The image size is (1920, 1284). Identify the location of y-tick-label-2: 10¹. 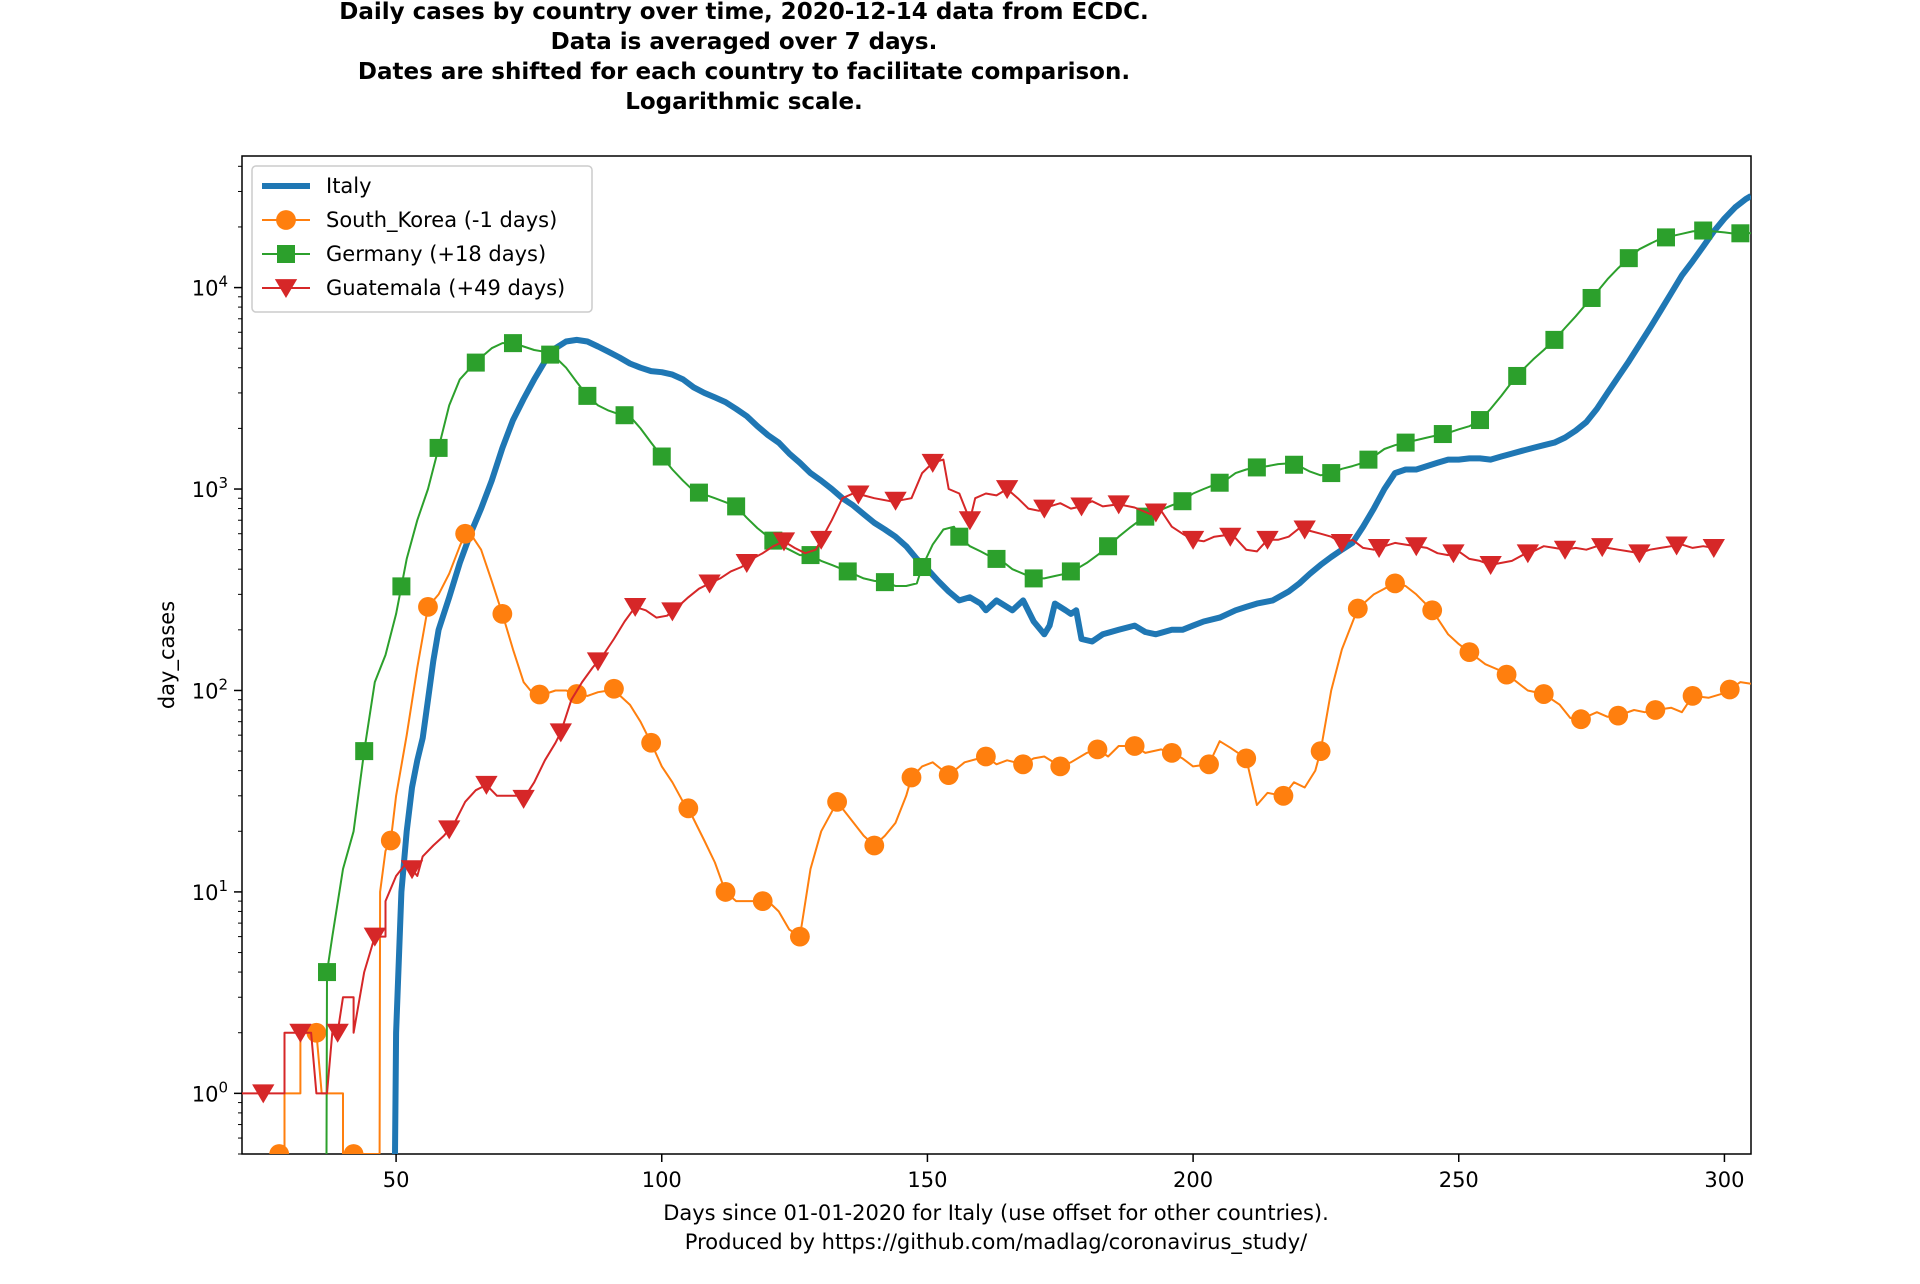
(210, 891).